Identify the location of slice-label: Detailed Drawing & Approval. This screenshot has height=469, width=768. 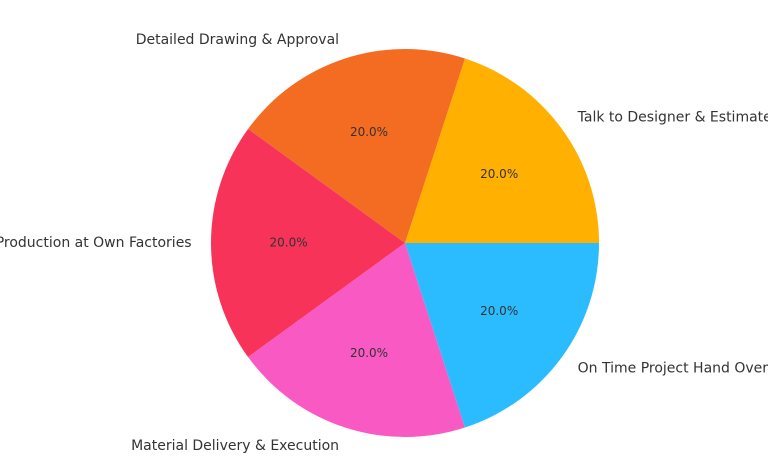
(237, 40).